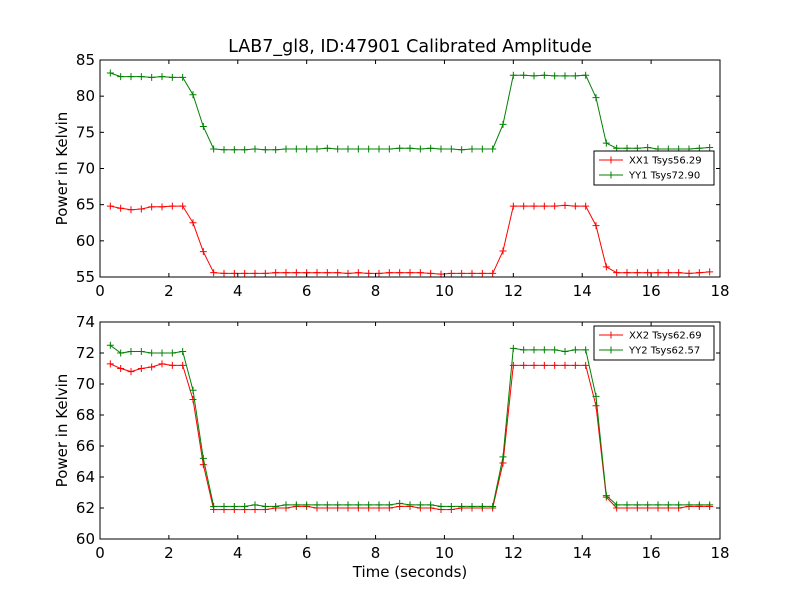  Describe the element at coordinates (611, 175) in the screenshot. I see `legend-marker` at that location.